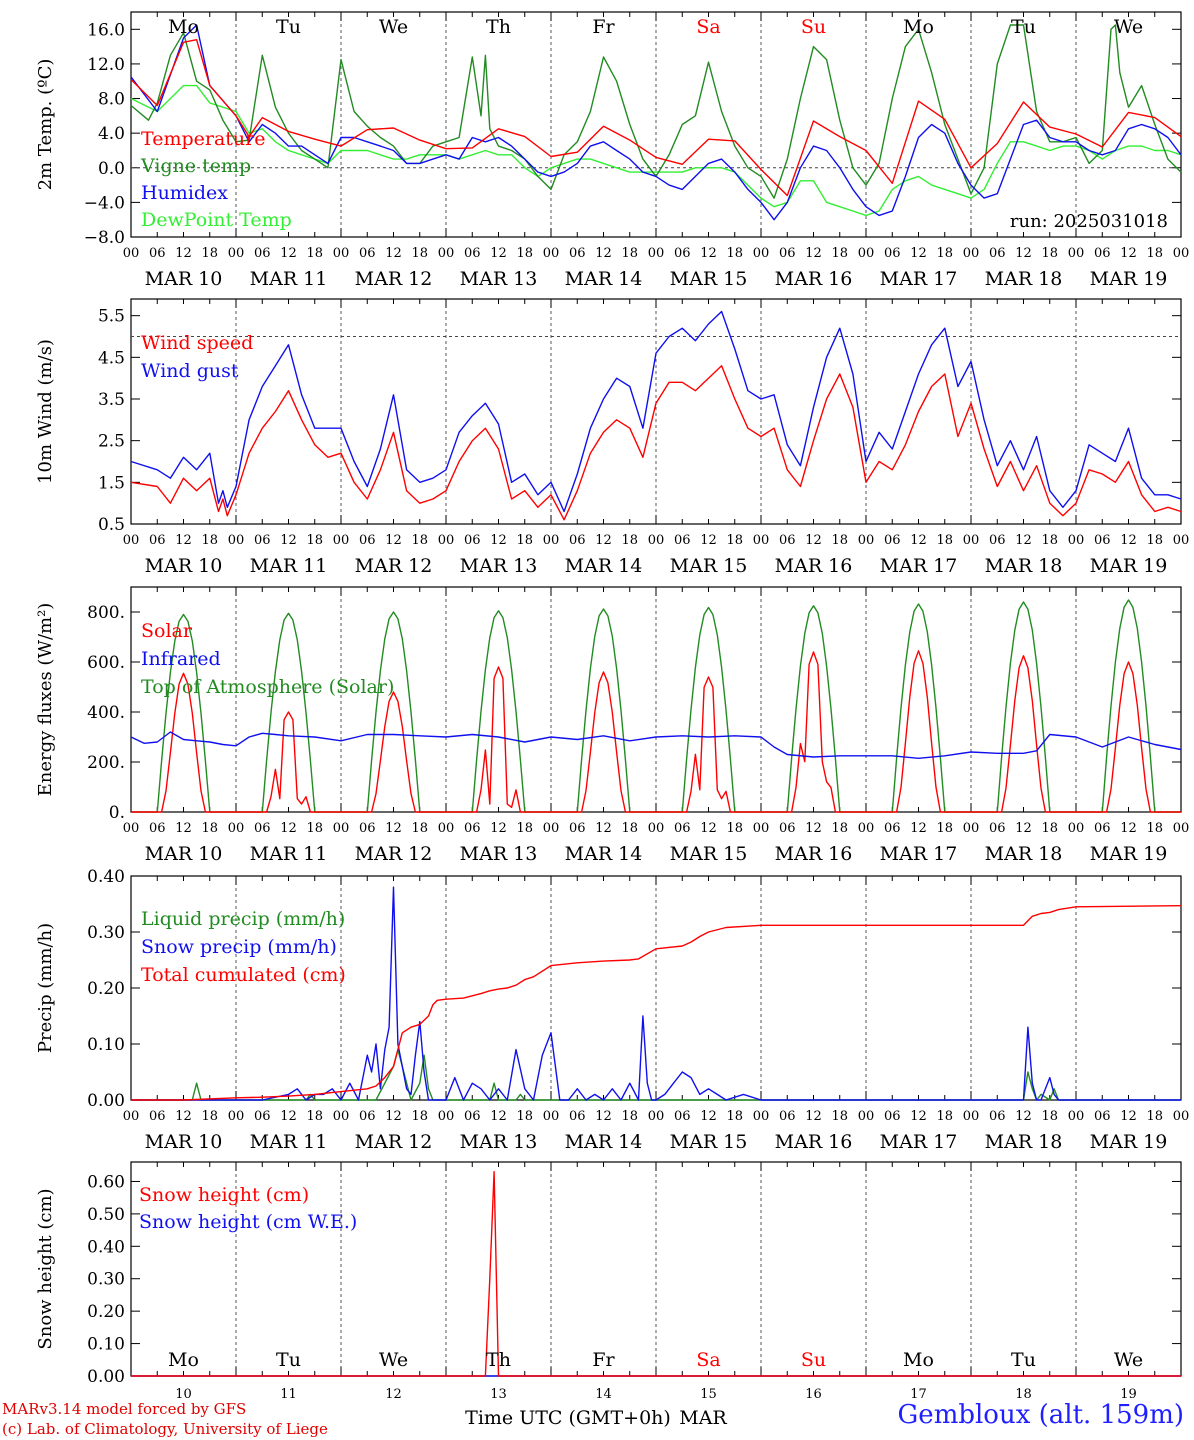 Image resolution: width=1194 pixels, height=1440 pixels. I want to click on legend-snow-height-cm-: Snow height (cm), so click(224, 1195).